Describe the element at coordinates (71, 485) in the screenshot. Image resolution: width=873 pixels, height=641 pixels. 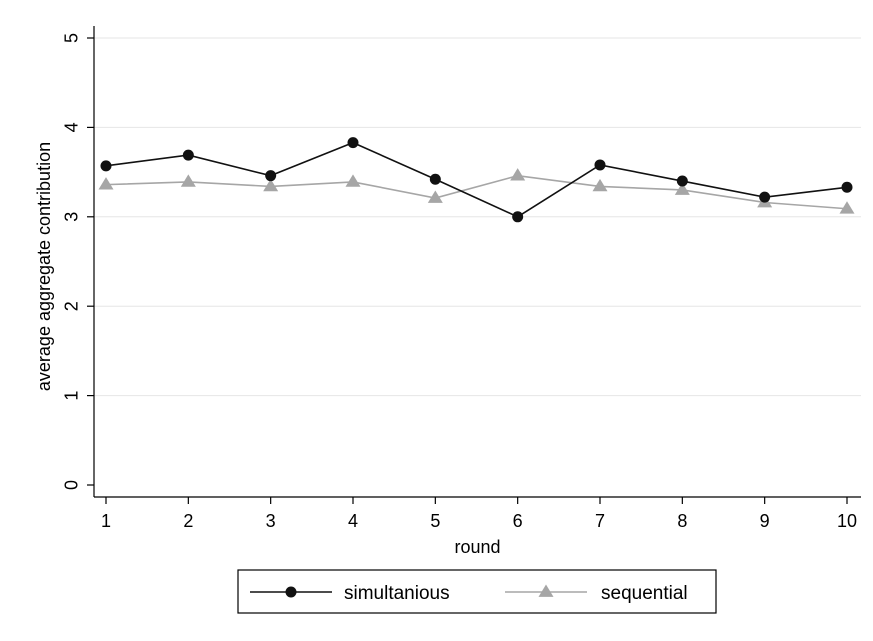
I see `y-tick-label: 0` at that location.